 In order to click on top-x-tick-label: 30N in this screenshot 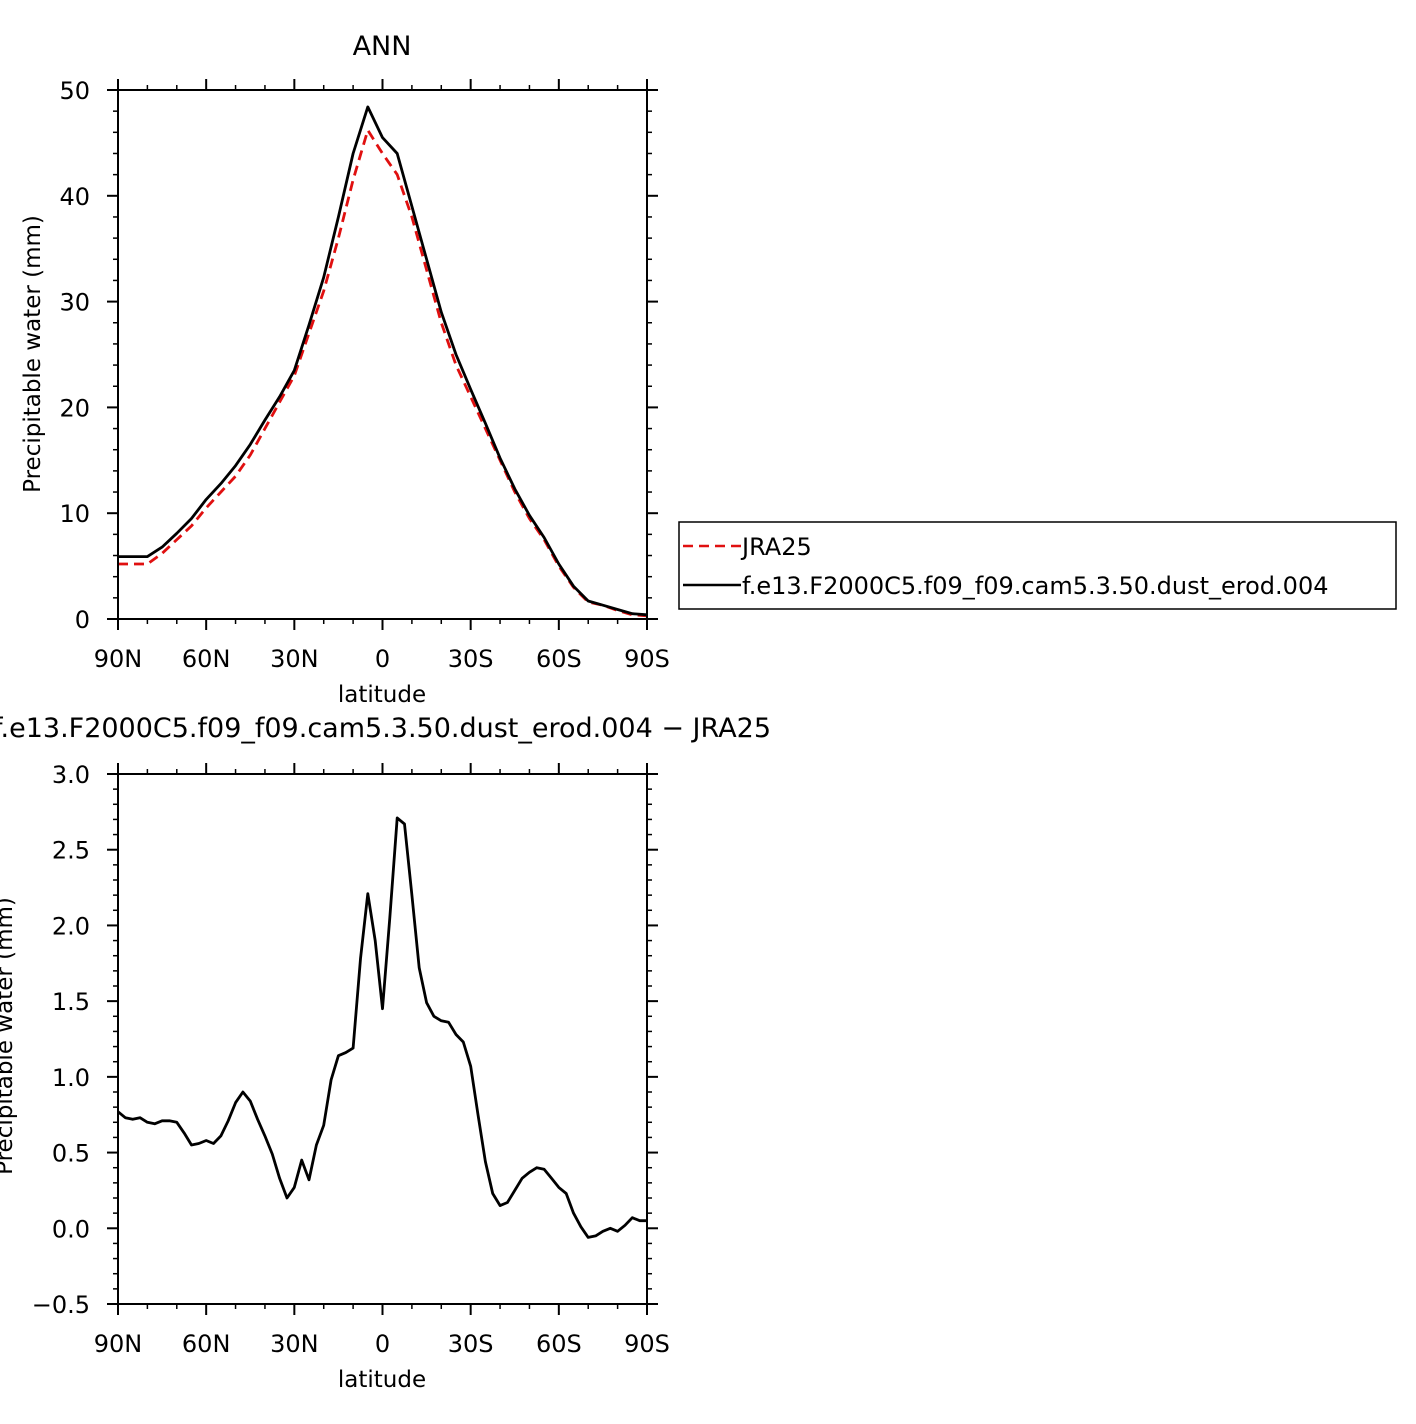, I will do `click(294, 659)`.